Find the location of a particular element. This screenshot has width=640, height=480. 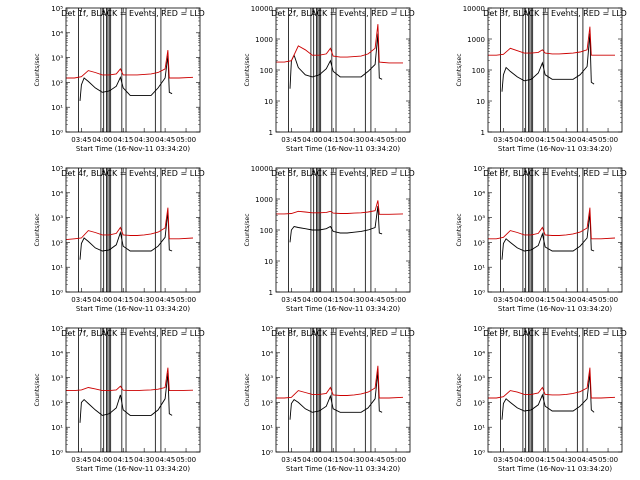

chart-title: Det 6f, BLACK = Events, RED = LLD is located at coordinates (555, 173).